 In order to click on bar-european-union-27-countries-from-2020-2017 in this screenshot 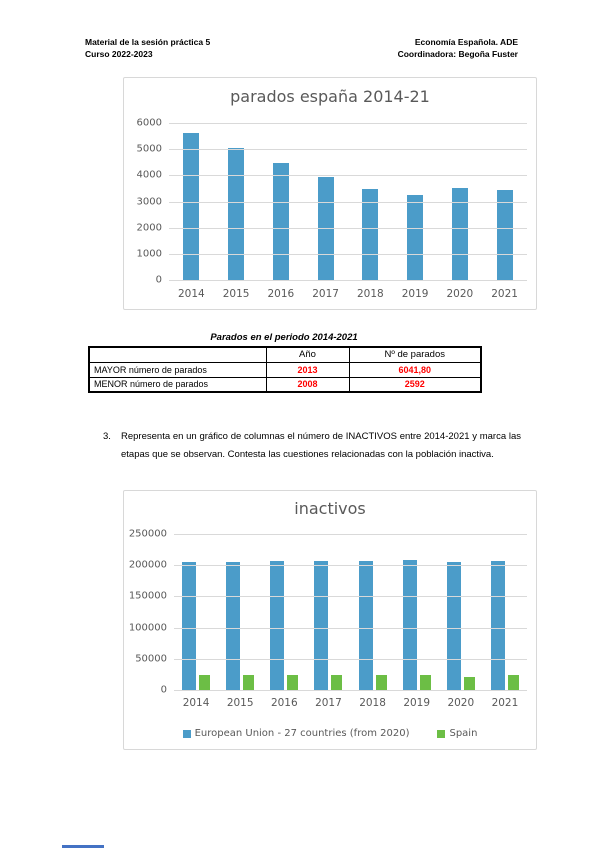, I will do `click(321, 625)`.